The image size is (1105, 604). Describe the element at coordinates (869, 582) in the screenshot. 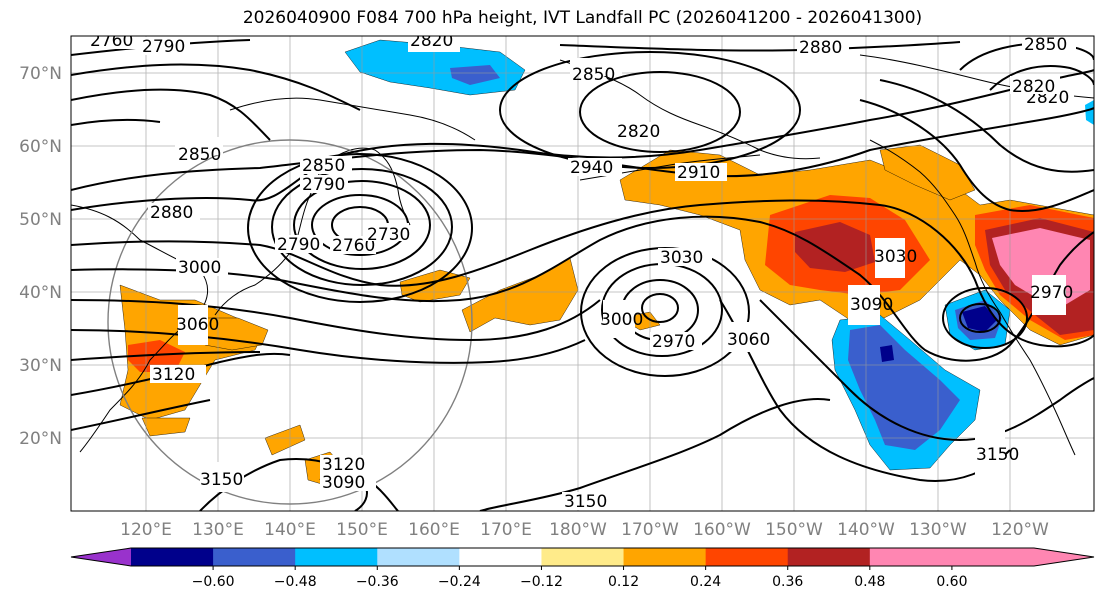

I see `colorbar-tick-label: 0.48` at that location.